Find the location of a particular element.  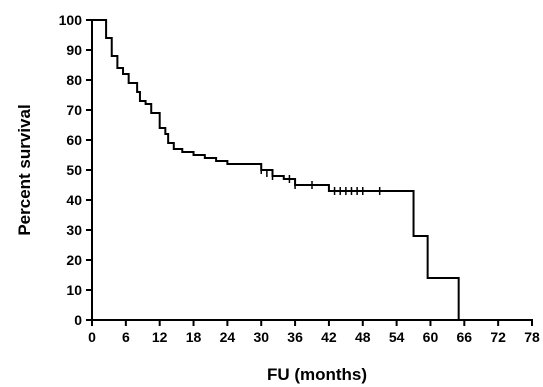

x-tick-label: 60 is located at coordinates (431, 337).